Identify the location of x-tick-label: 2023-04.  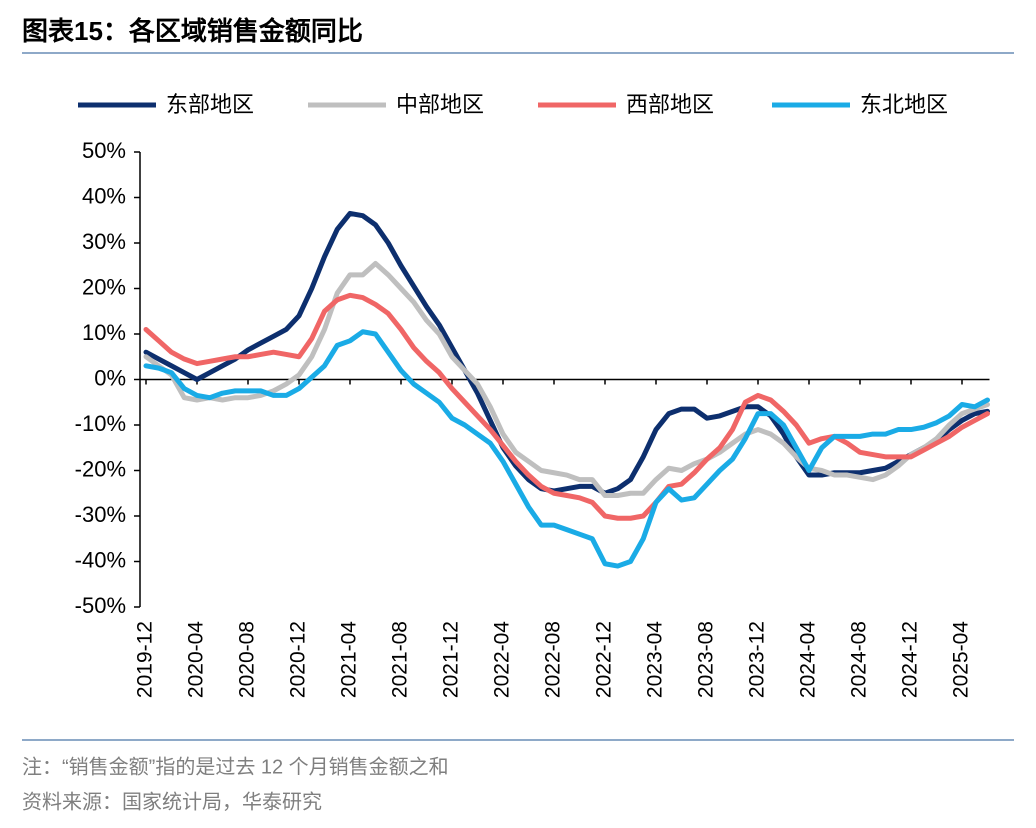
(655, 659).